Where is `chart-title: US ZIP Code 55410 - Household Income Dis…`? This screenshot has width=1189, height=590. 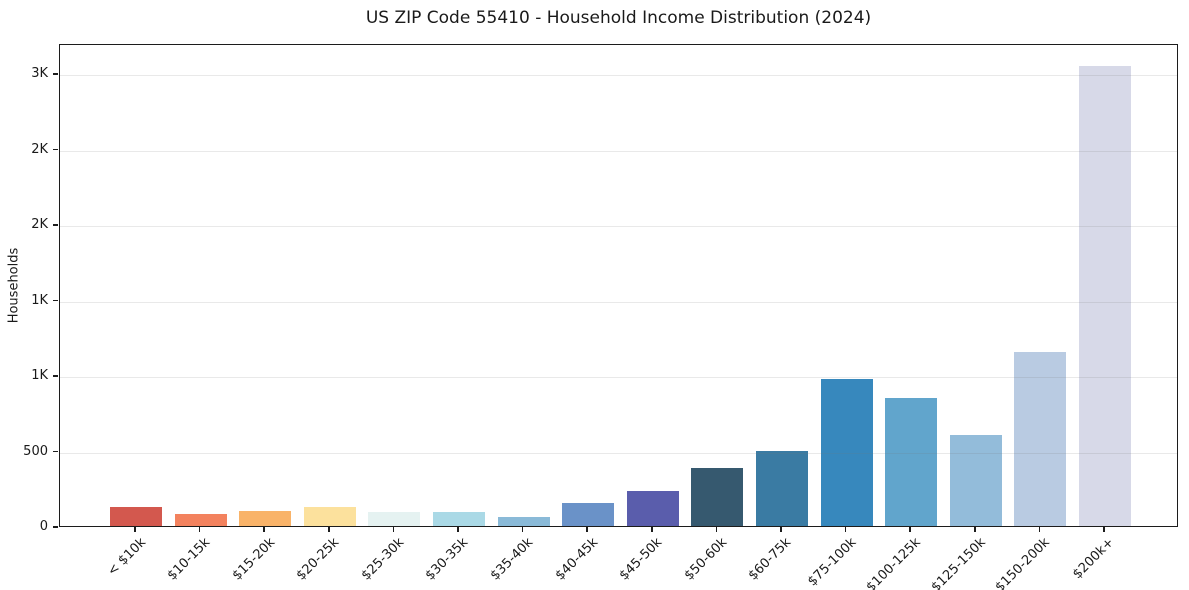 chart-title: US ZIP Code 55410 - Household Income Dis… is located at coordinates (618, 18).